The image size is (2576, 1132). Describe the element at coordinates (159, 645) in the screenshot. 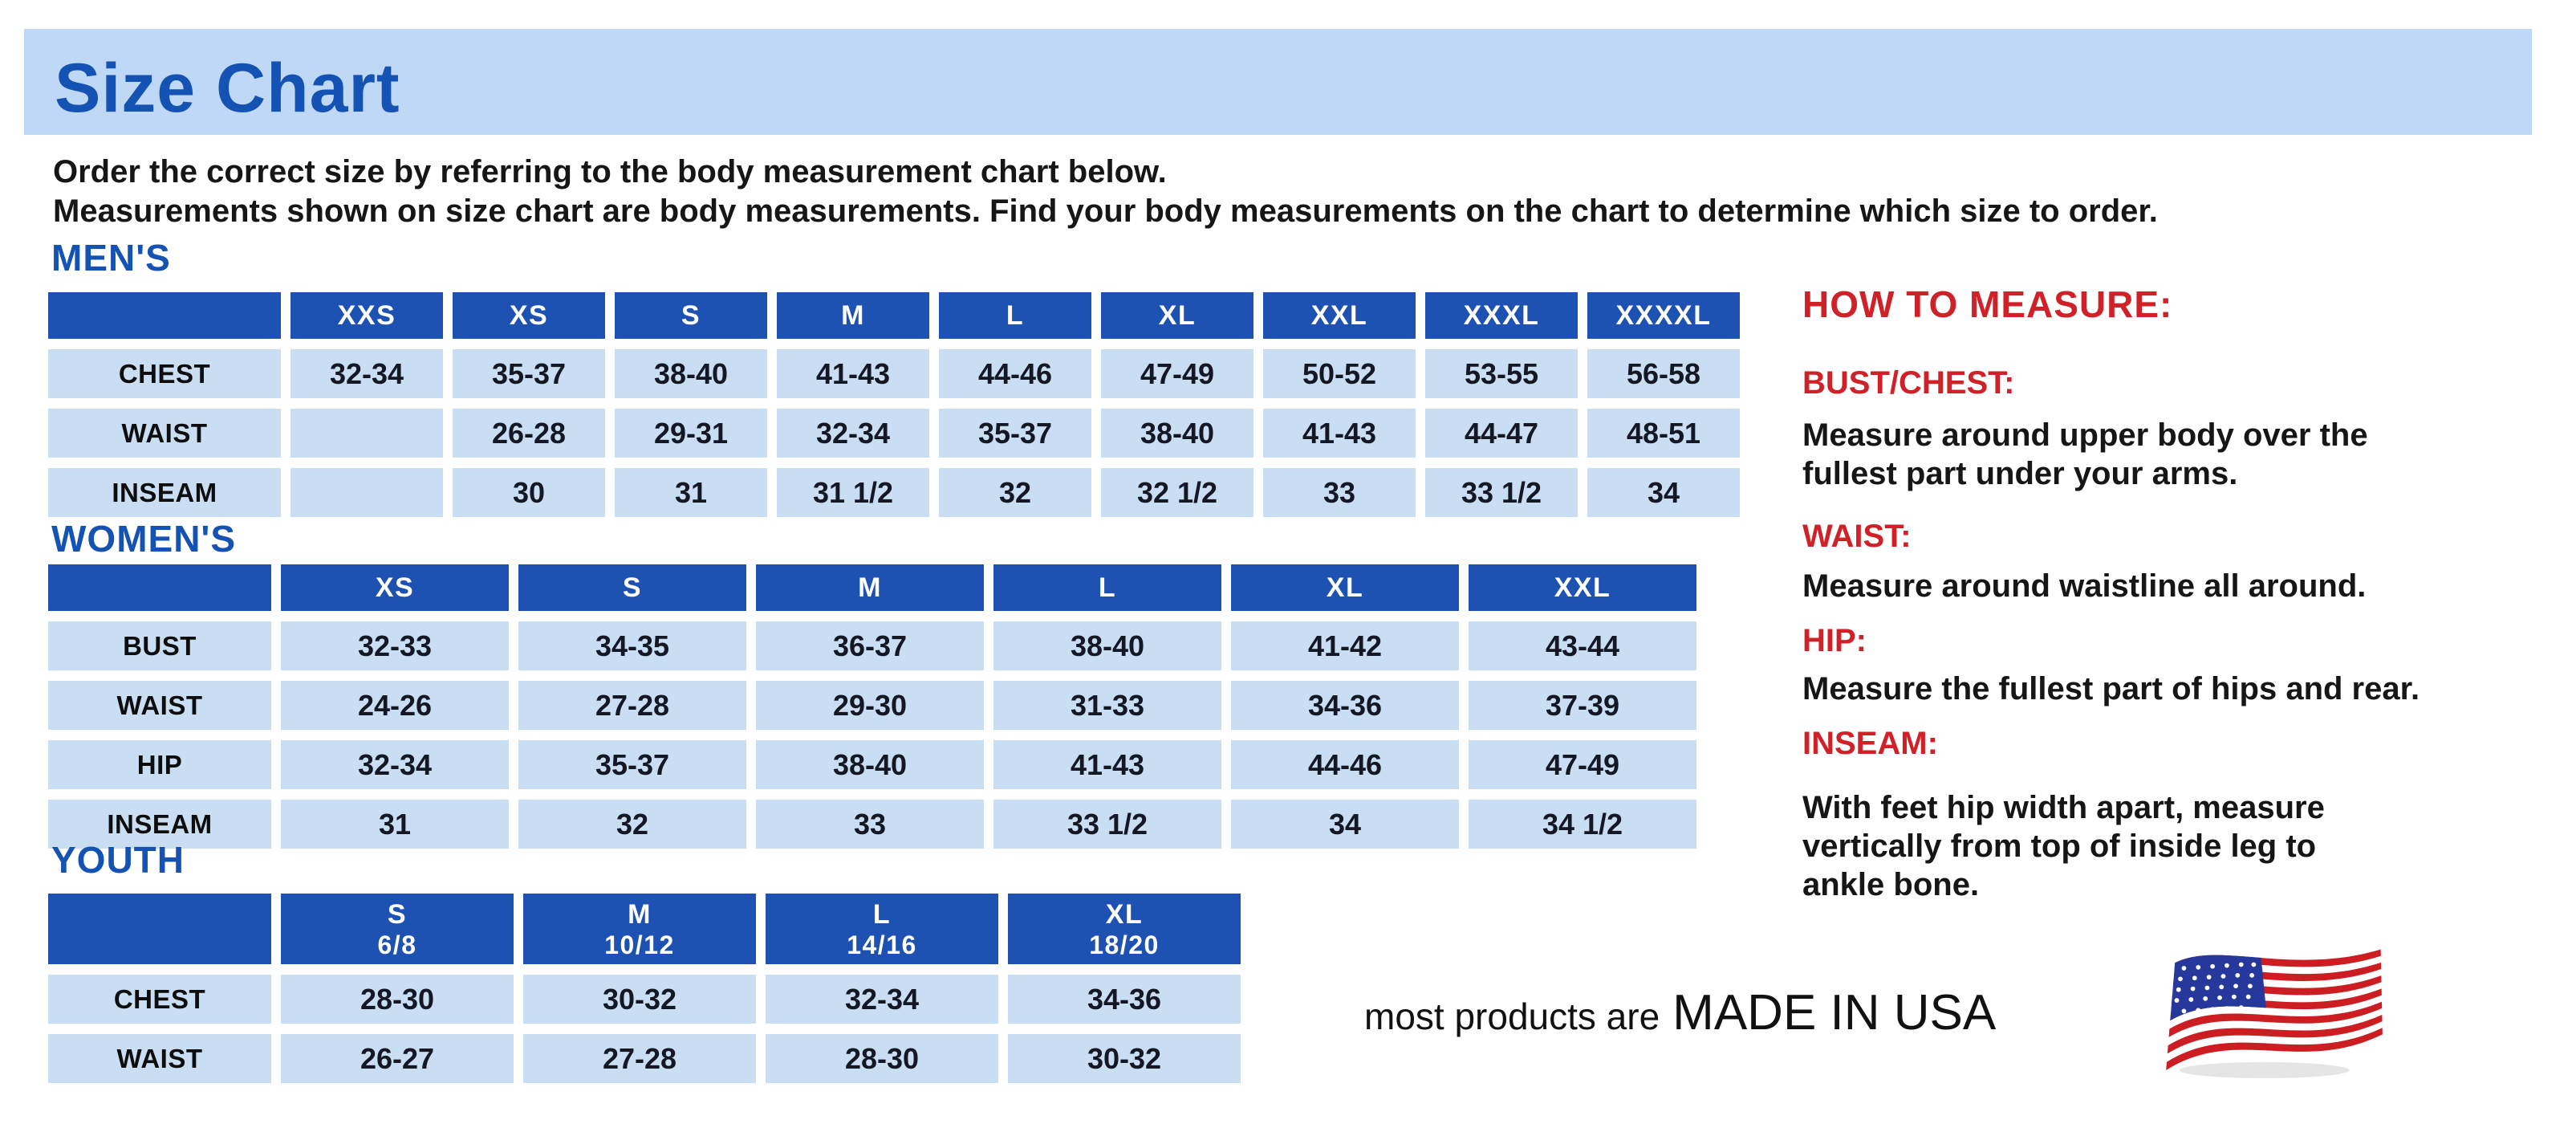

I see `row-label: BUST` at that location.